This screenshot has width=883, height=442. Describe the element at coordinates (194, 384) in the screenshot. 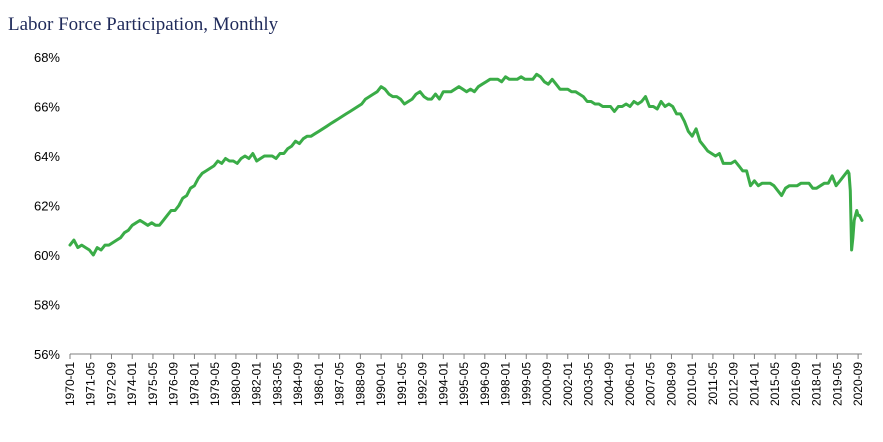

I see `x-tick-label: 1978-01` at that location.